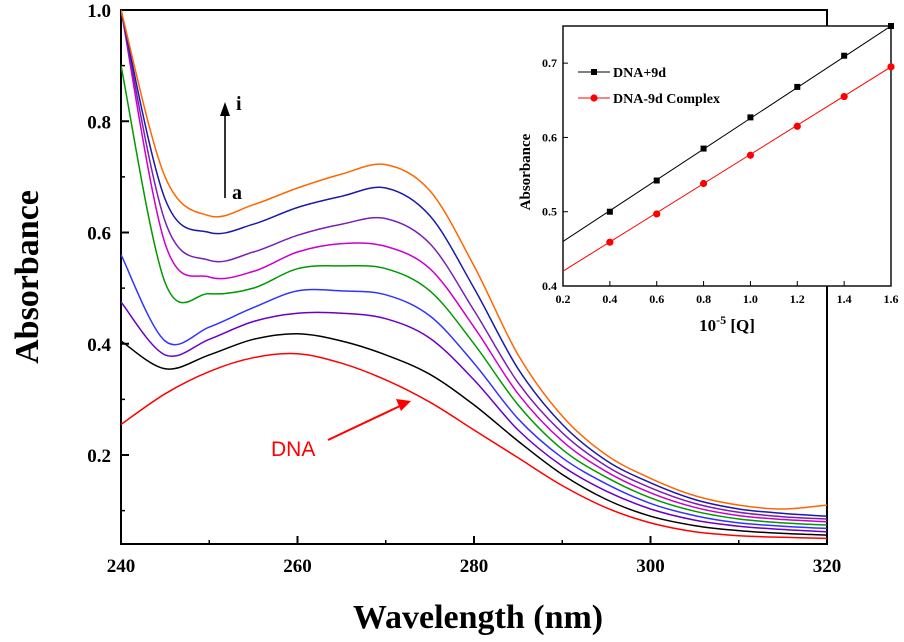 Image resolution: width=904 pixels, height=642 pixels. I want to click on legend-label-dna-9d-complex: DNA-9d Complex, so click(666, 99).